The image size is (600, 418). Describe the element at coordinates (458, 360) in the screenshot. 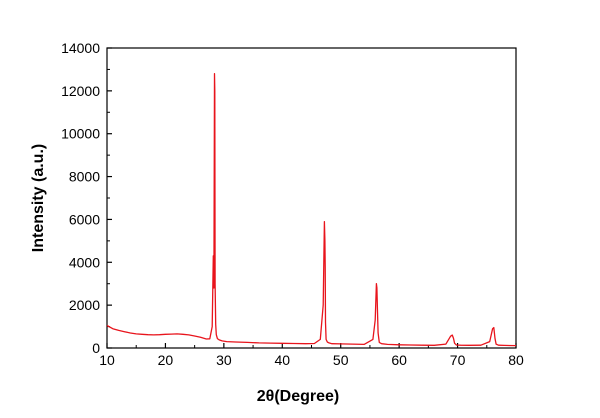

I see `x-tick-label: 70` at that location.